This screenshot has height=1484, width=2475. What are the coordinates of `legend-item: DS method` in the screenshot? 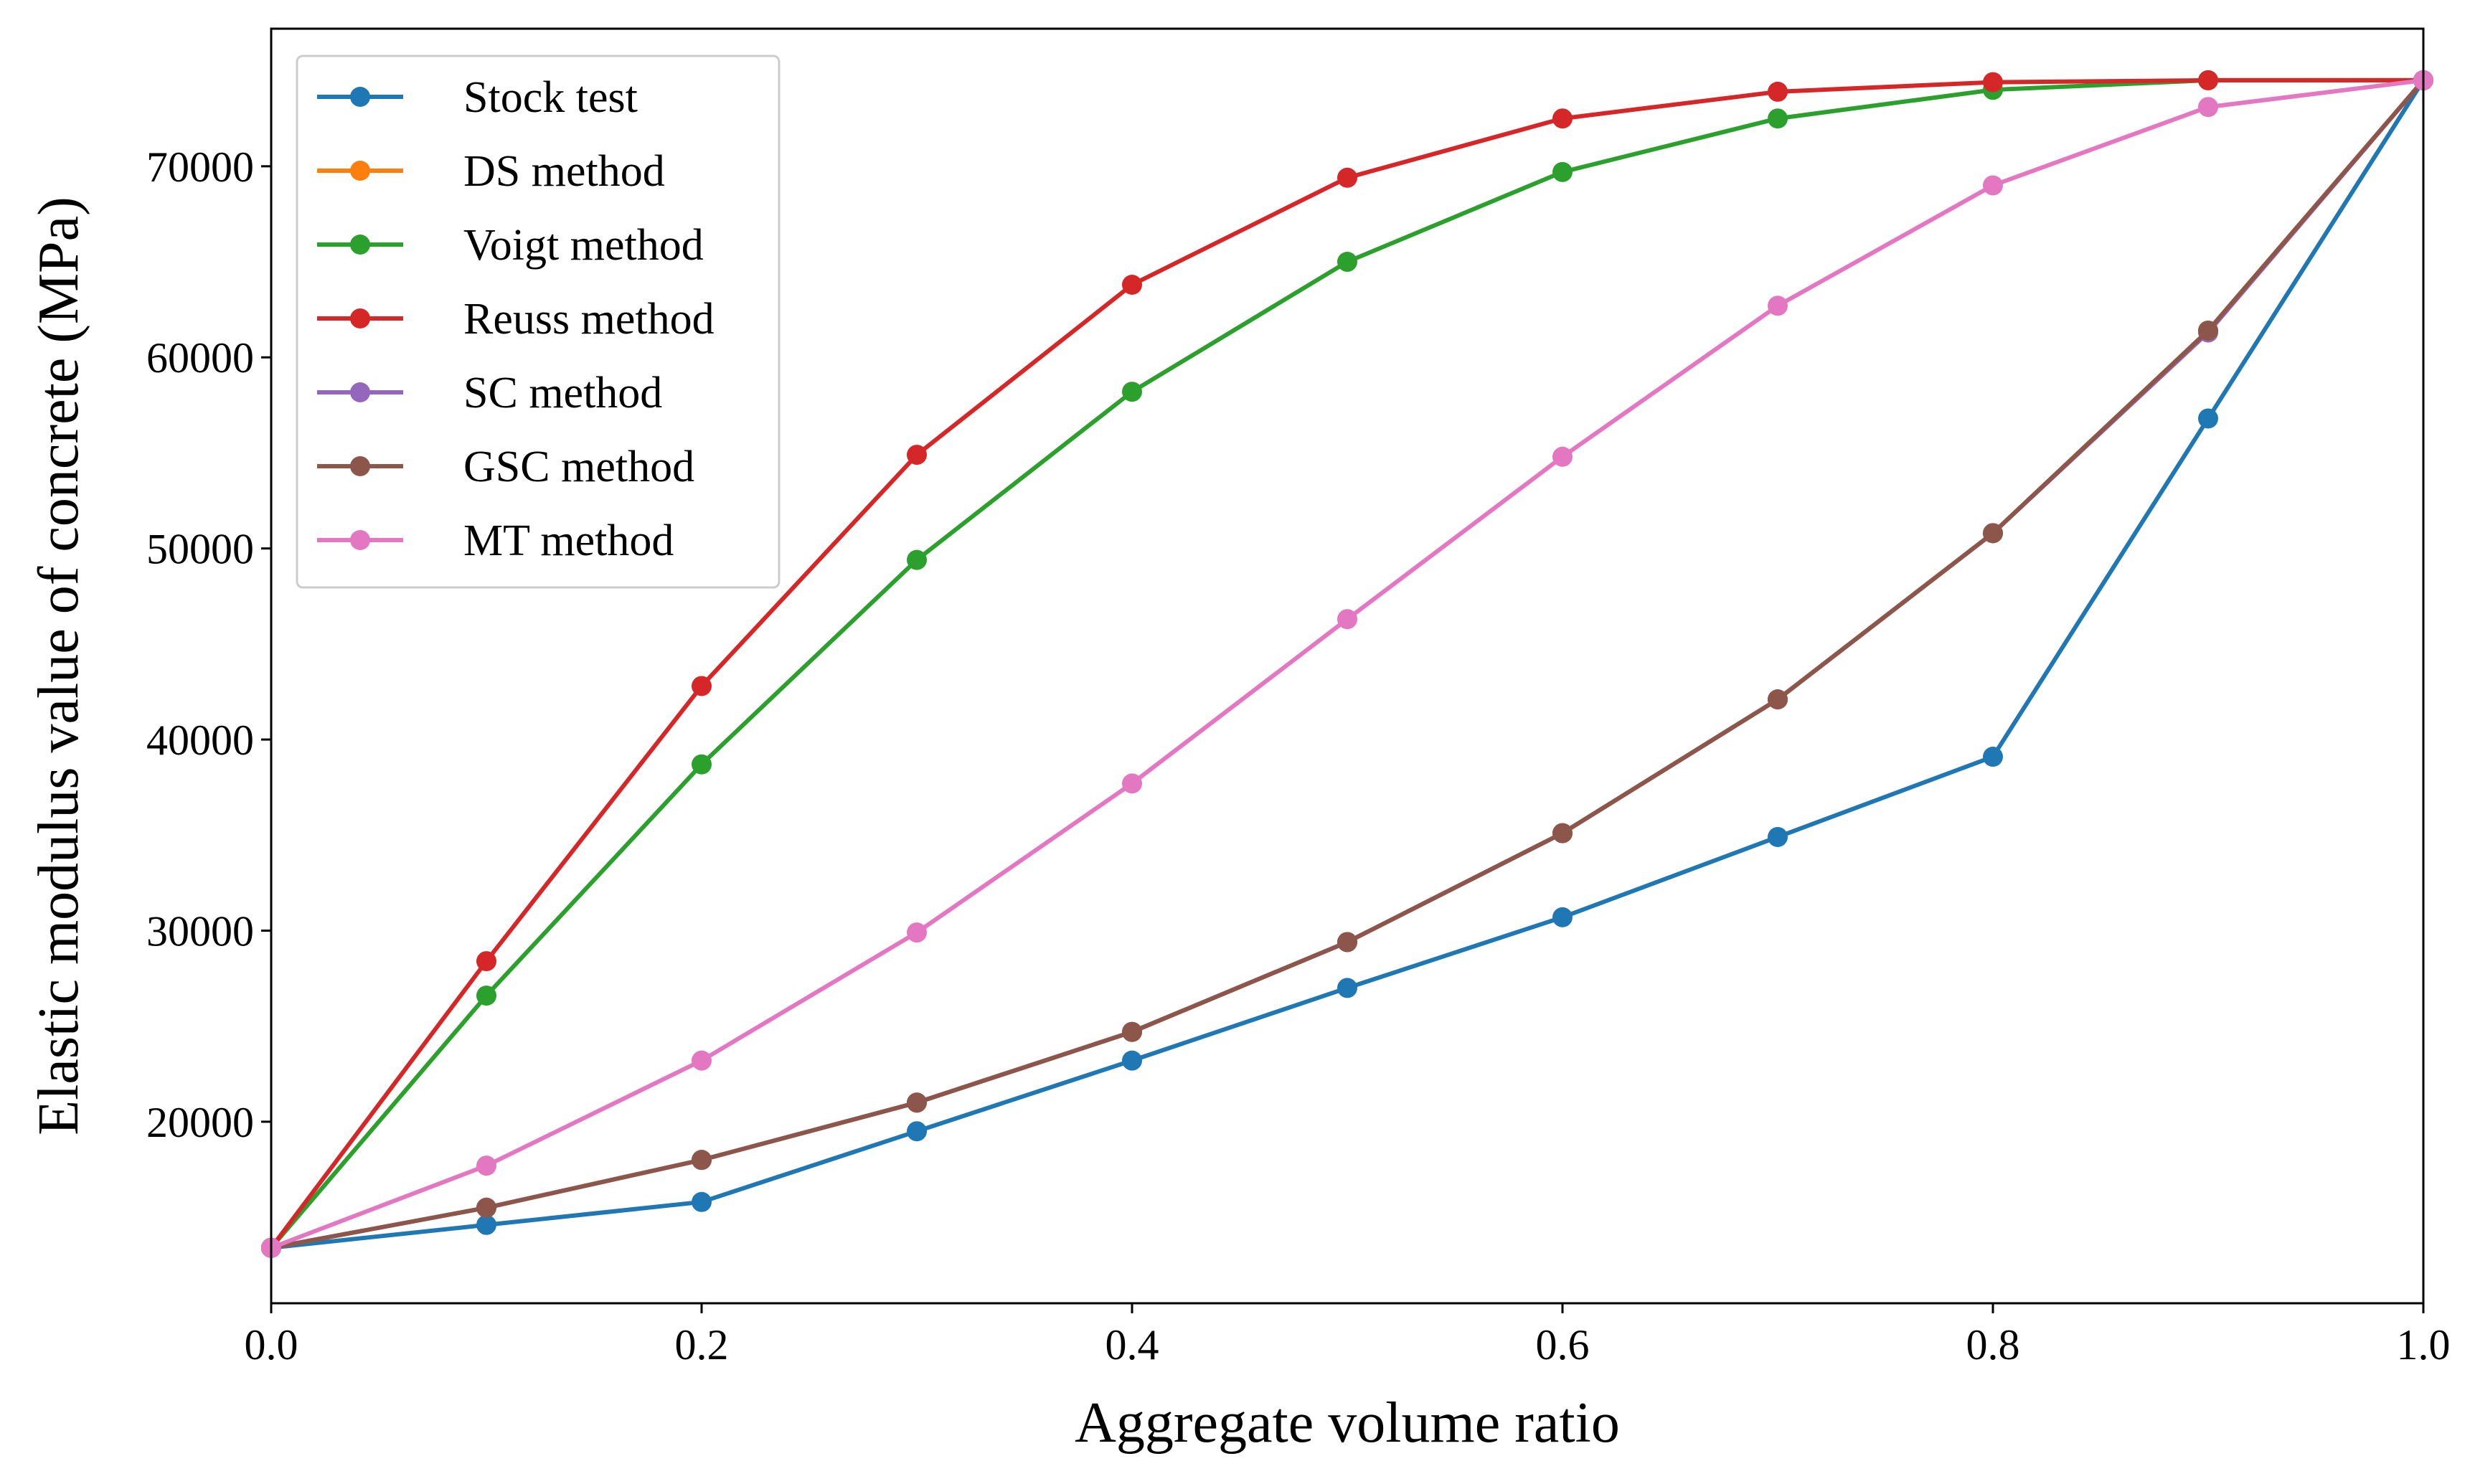 It's located at (491, 171).